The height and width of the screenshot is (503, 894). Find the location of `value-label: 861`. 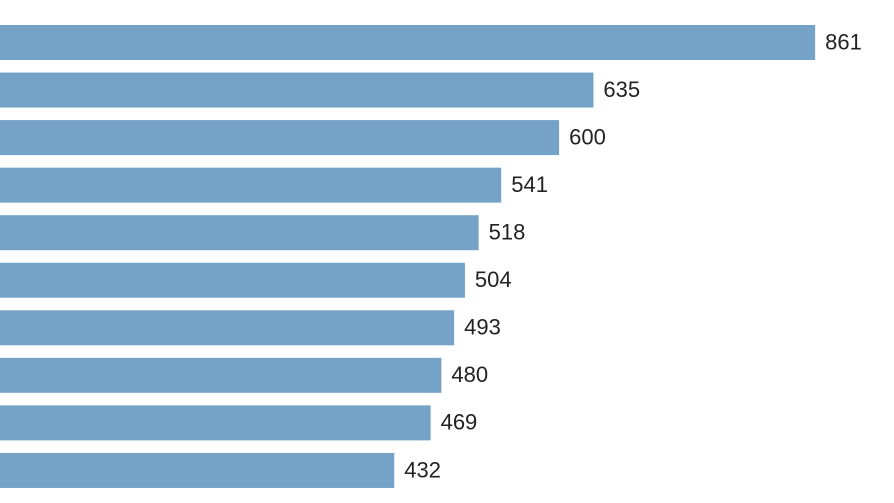

value-label: 861 is located at coordinates (843, 41).